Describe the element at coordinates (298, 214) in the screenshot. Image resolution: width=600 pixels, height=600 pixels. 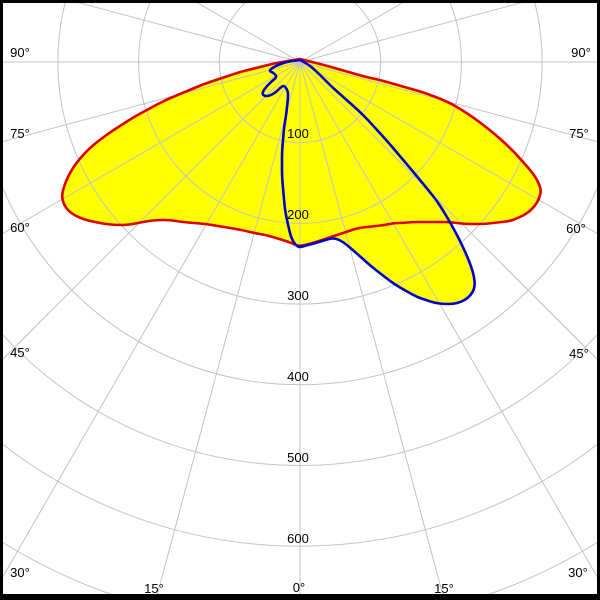
I see `ring-label: 200` at that location.